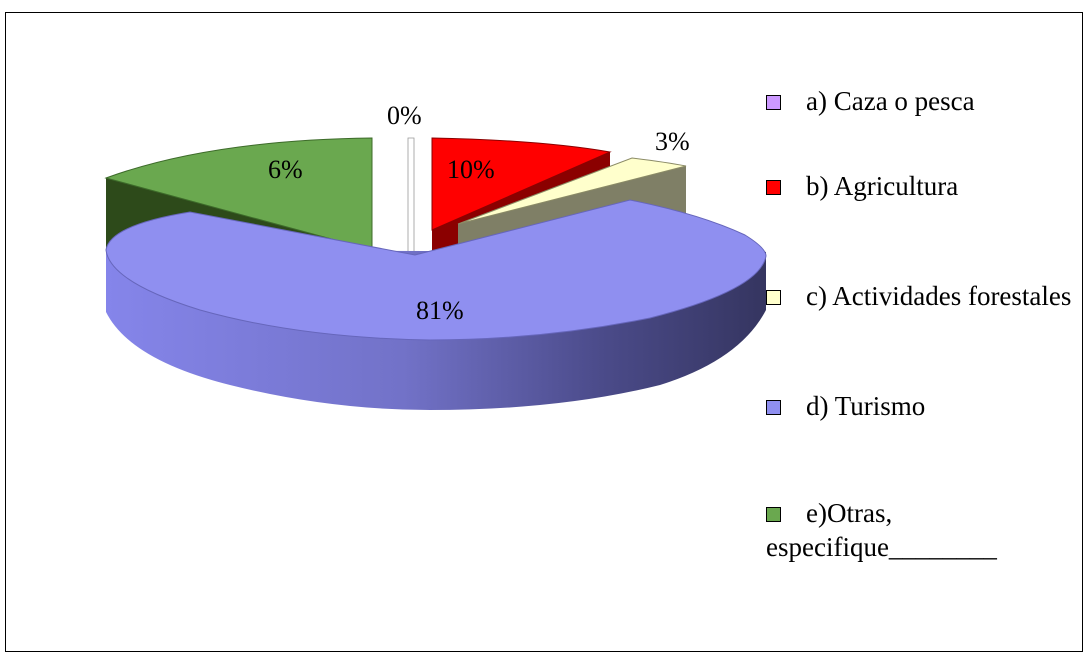 This screenshot has width=1089, height=652. Describe the element at coordinates (773, 514) in the screenshot. I see `legend-swatch-e` at that location.